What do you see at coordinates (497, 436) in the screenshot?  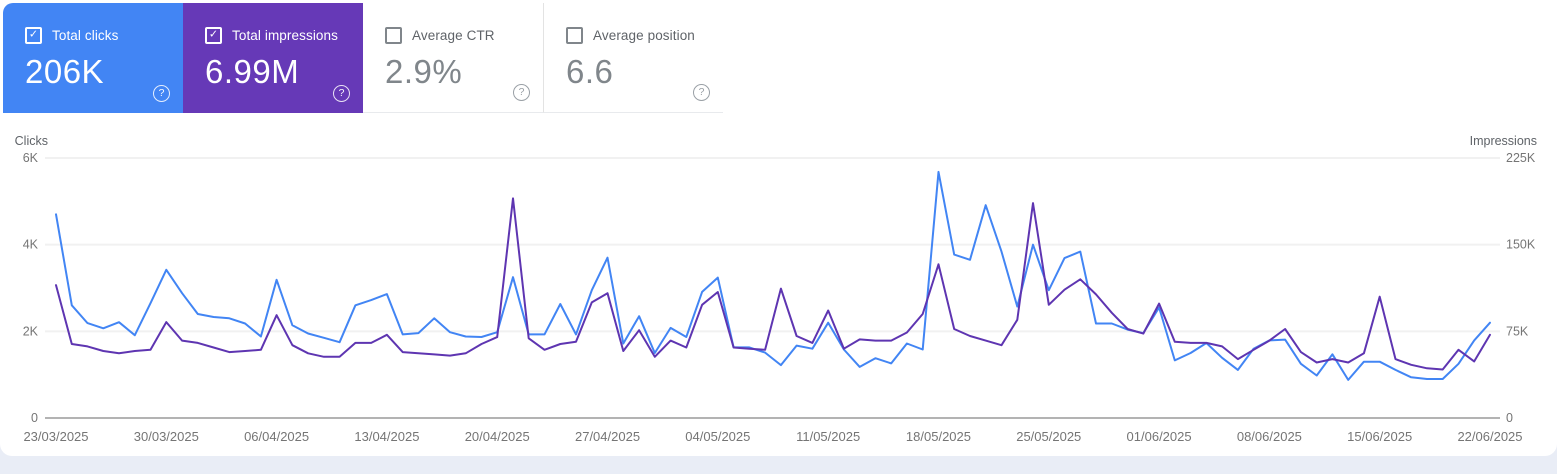 I see `x-axis-tick: 20/04/2025` at bounding box center [497, 436].